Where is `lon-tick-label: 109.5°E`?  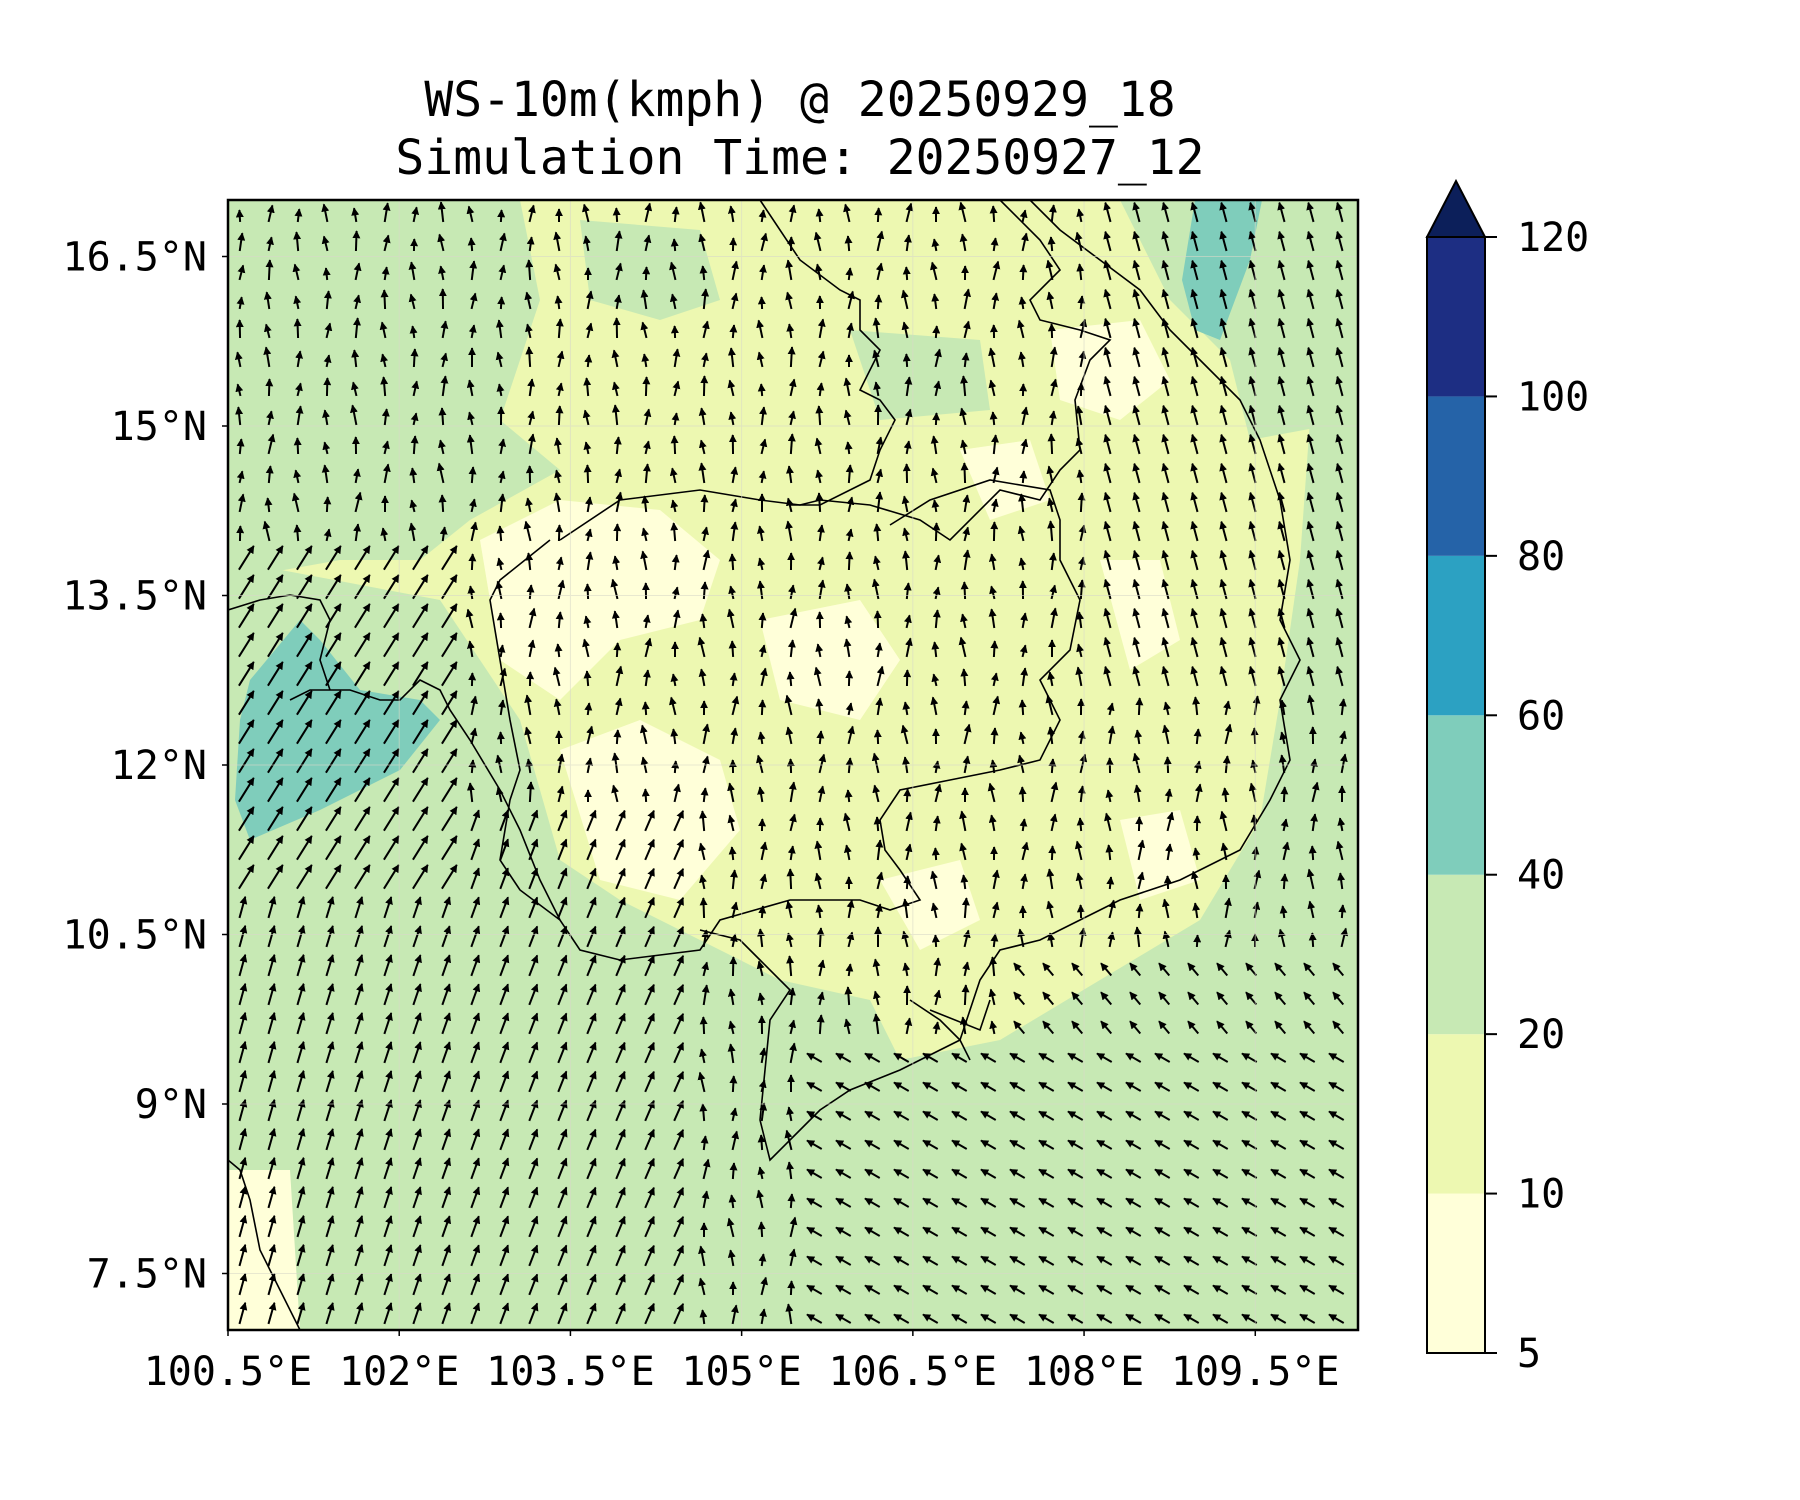 lon-tick-label: 109.5°E is located at coordinates (1255, 1372).